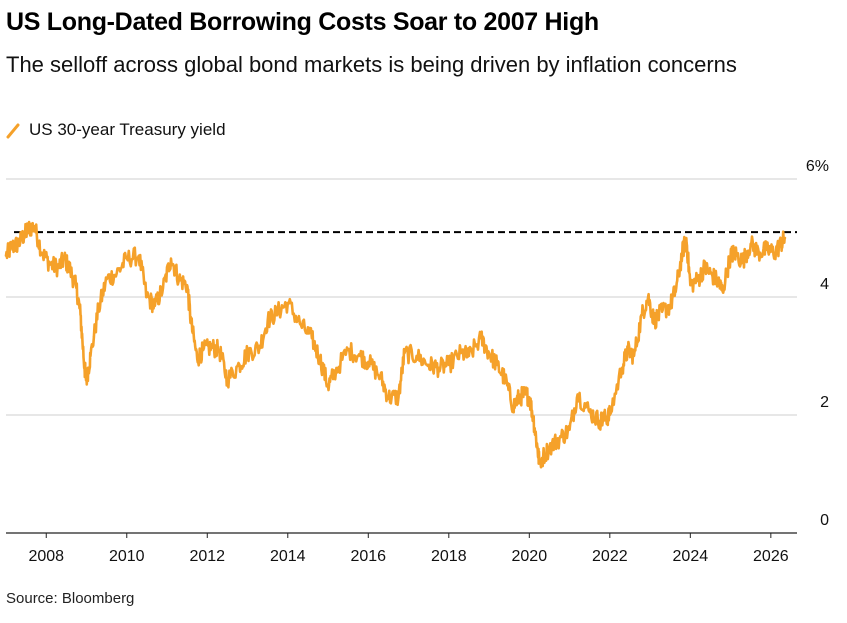 The height and width of the screenshot is (623, 847). Describe the element at coordinates (46, 556) in the screenshot. I see `x-tick-label-2008: 2008` at that location.